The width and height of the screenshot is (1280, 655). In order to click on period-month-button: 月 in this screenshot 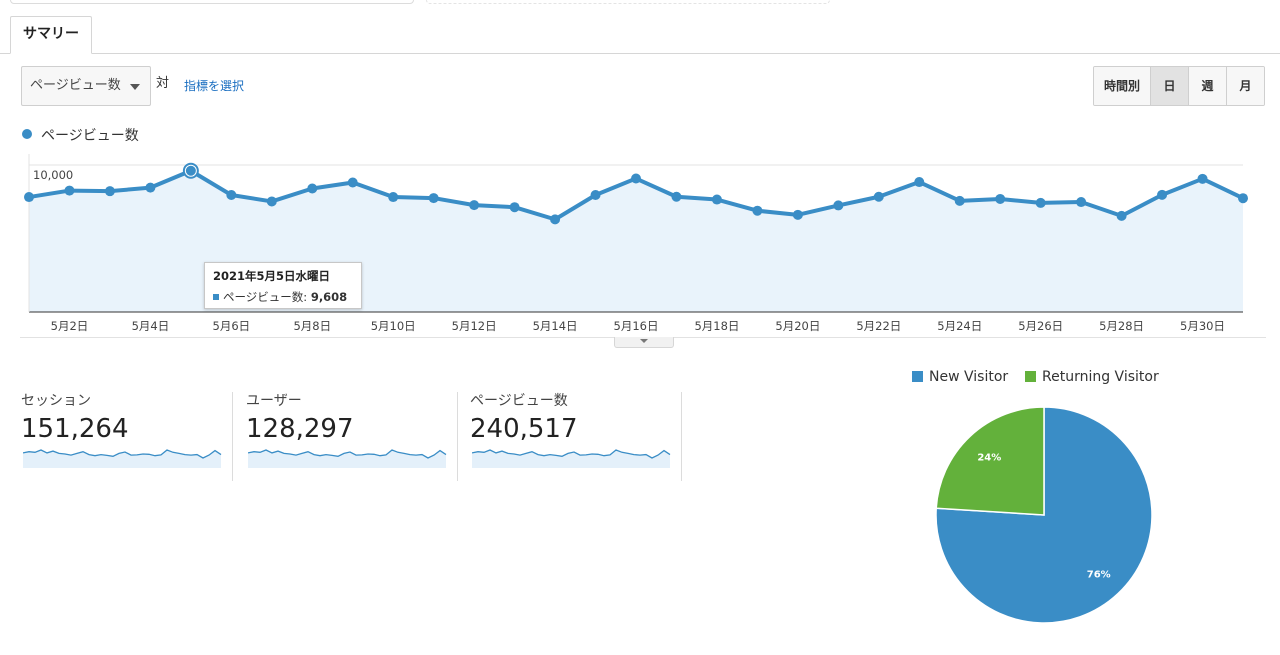, I will do `click(1245, 86)`.